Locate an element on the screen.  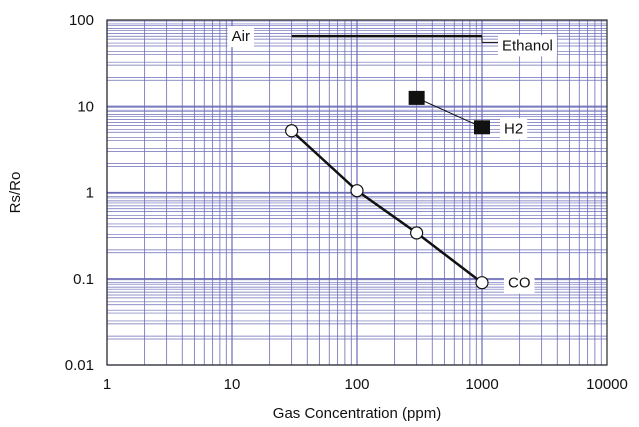
label-h2-background is located at coordinates (514, 129).